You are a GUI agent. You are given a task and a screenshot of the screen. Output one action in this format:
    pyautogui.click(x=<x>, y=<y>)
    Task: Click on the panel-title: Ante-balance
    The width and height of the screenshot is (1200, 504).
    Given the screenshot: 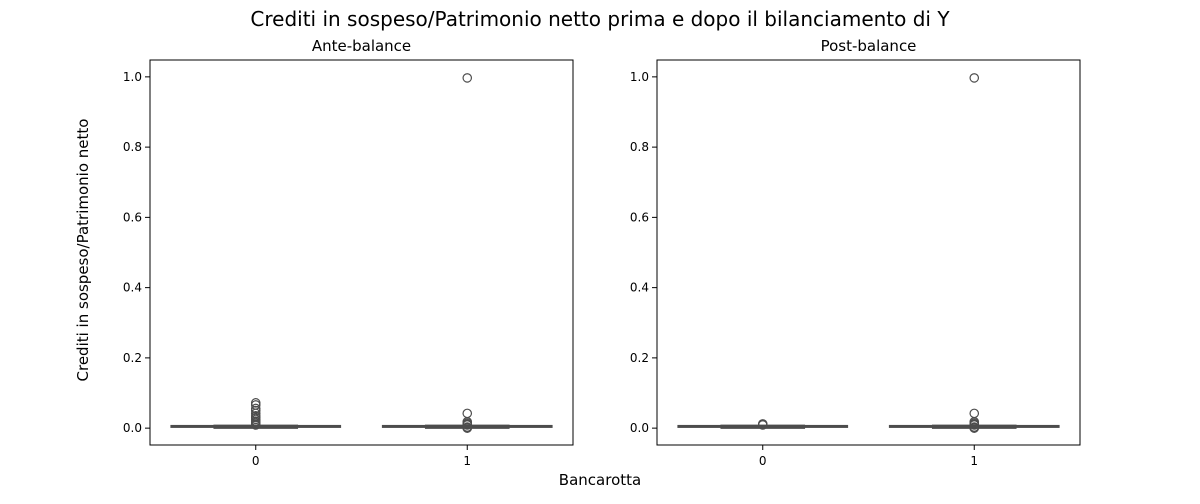 What is the action you would take?
    pyautogui.click(x=361, y=46)
    